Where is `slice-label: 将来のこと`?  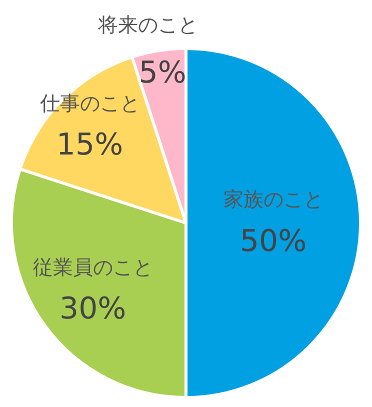 slice-label: 将来のこと is located at coordinates (147, 24).